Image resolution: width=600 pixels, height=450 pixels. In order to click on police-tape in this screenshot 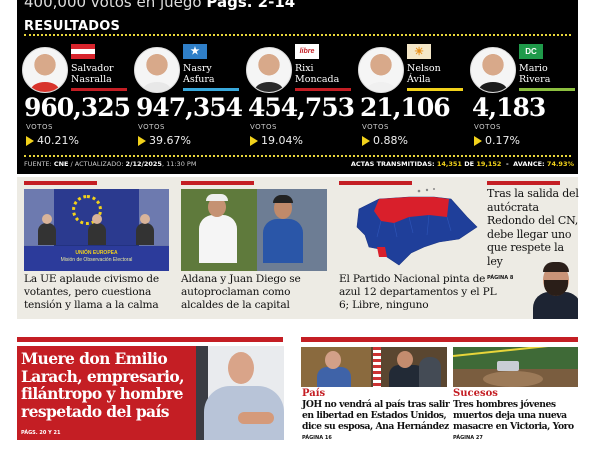, I will do `click(515, 352)`.